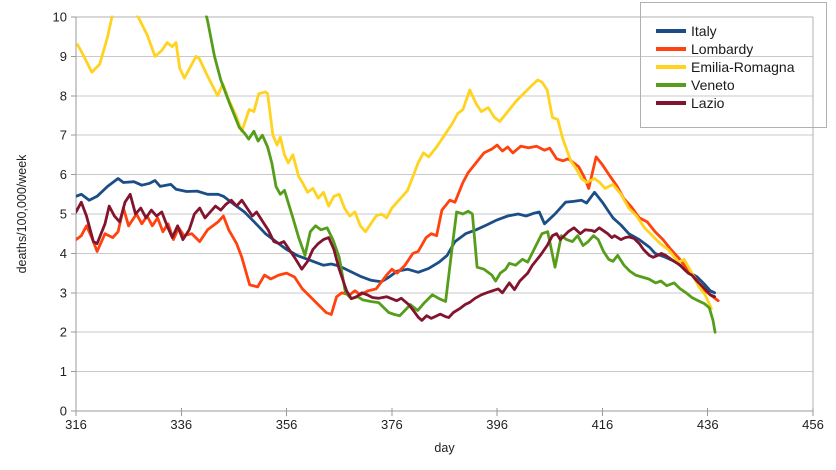  I want to click on legend-item-emilia-romagna: Emilia-Romagna, so click(733, 67).